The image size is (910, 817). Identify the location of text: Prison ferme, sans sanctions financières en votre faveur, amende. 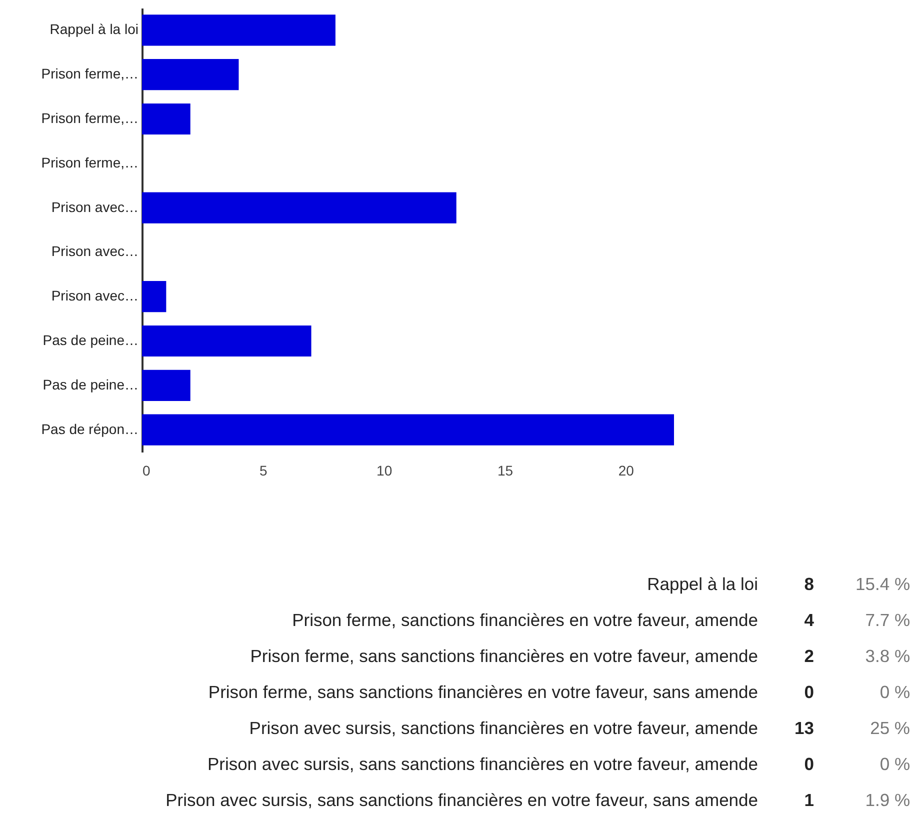
(504, 656).